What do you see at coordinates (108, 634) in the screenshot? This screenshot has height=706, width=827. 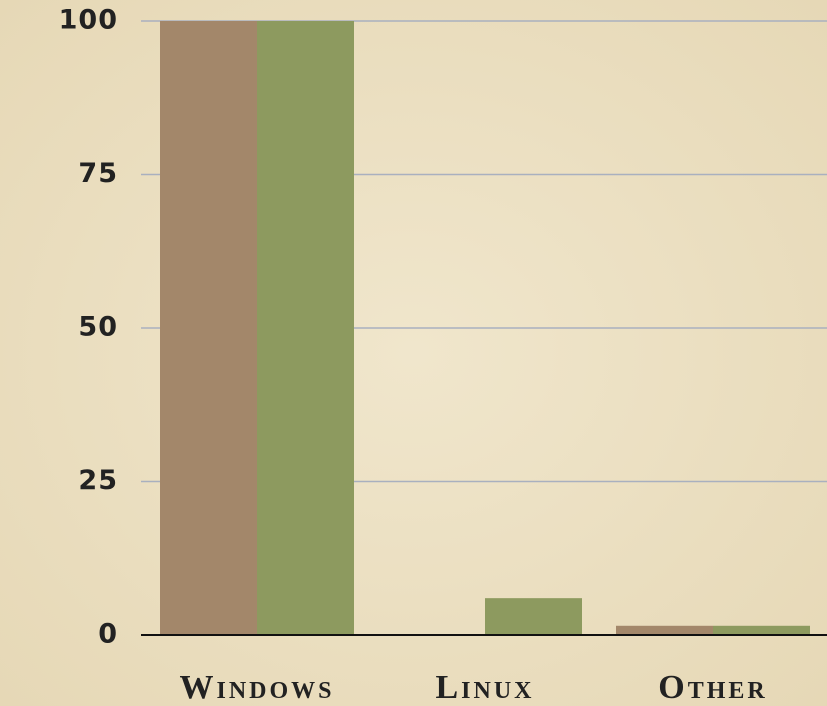 I see `y-tick-label: 0` at bounding box center [108, 634].